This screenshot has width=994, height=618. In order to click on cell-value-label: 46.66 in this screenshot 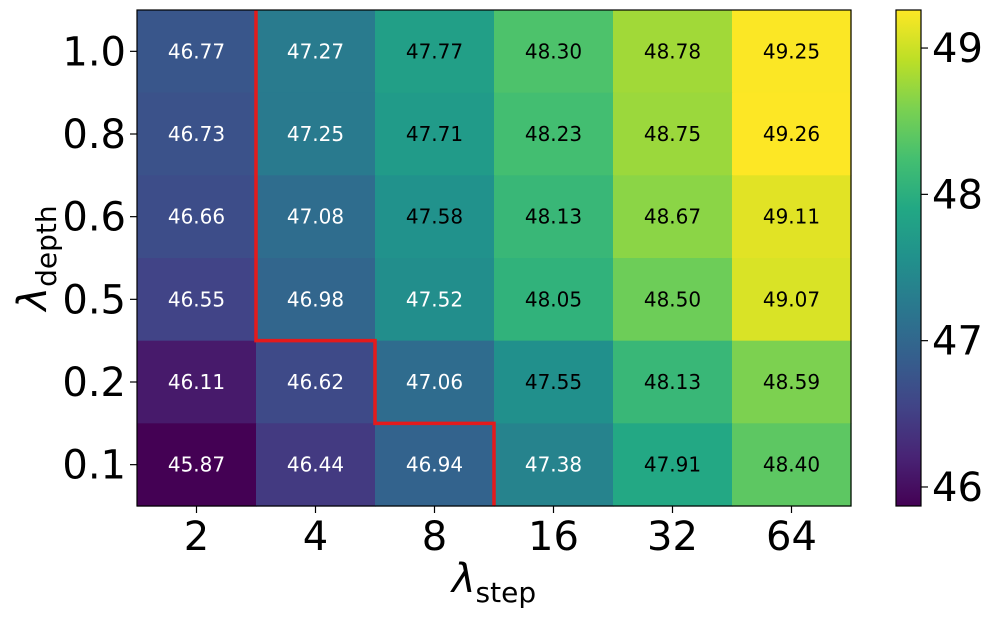, I will do `click(196, 217)`.